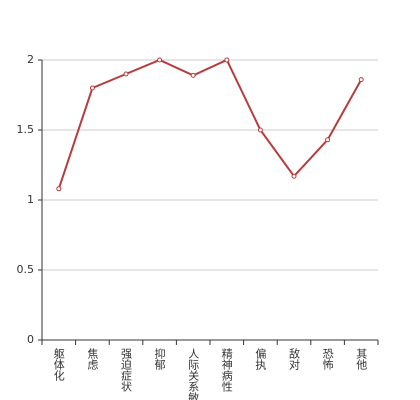 This screenshot has height=400, width=420. I want to click on x-tick-label: 躯体化, so click(58, 365).